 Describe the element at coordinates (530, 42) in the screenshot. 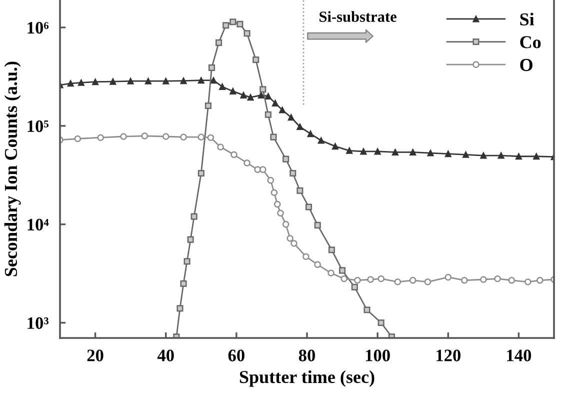

I see `legend-label: Co` at that location.